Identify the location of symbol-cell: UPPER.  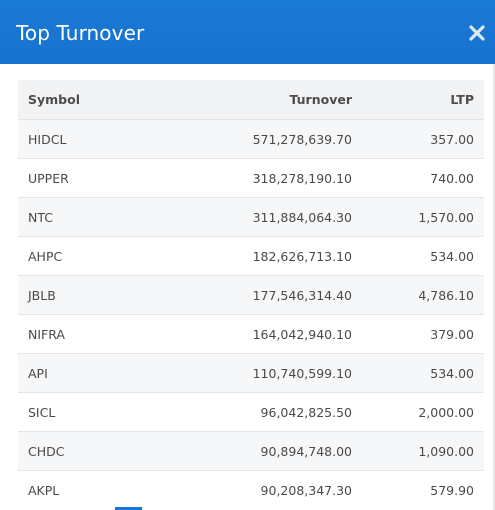
(78, 178).